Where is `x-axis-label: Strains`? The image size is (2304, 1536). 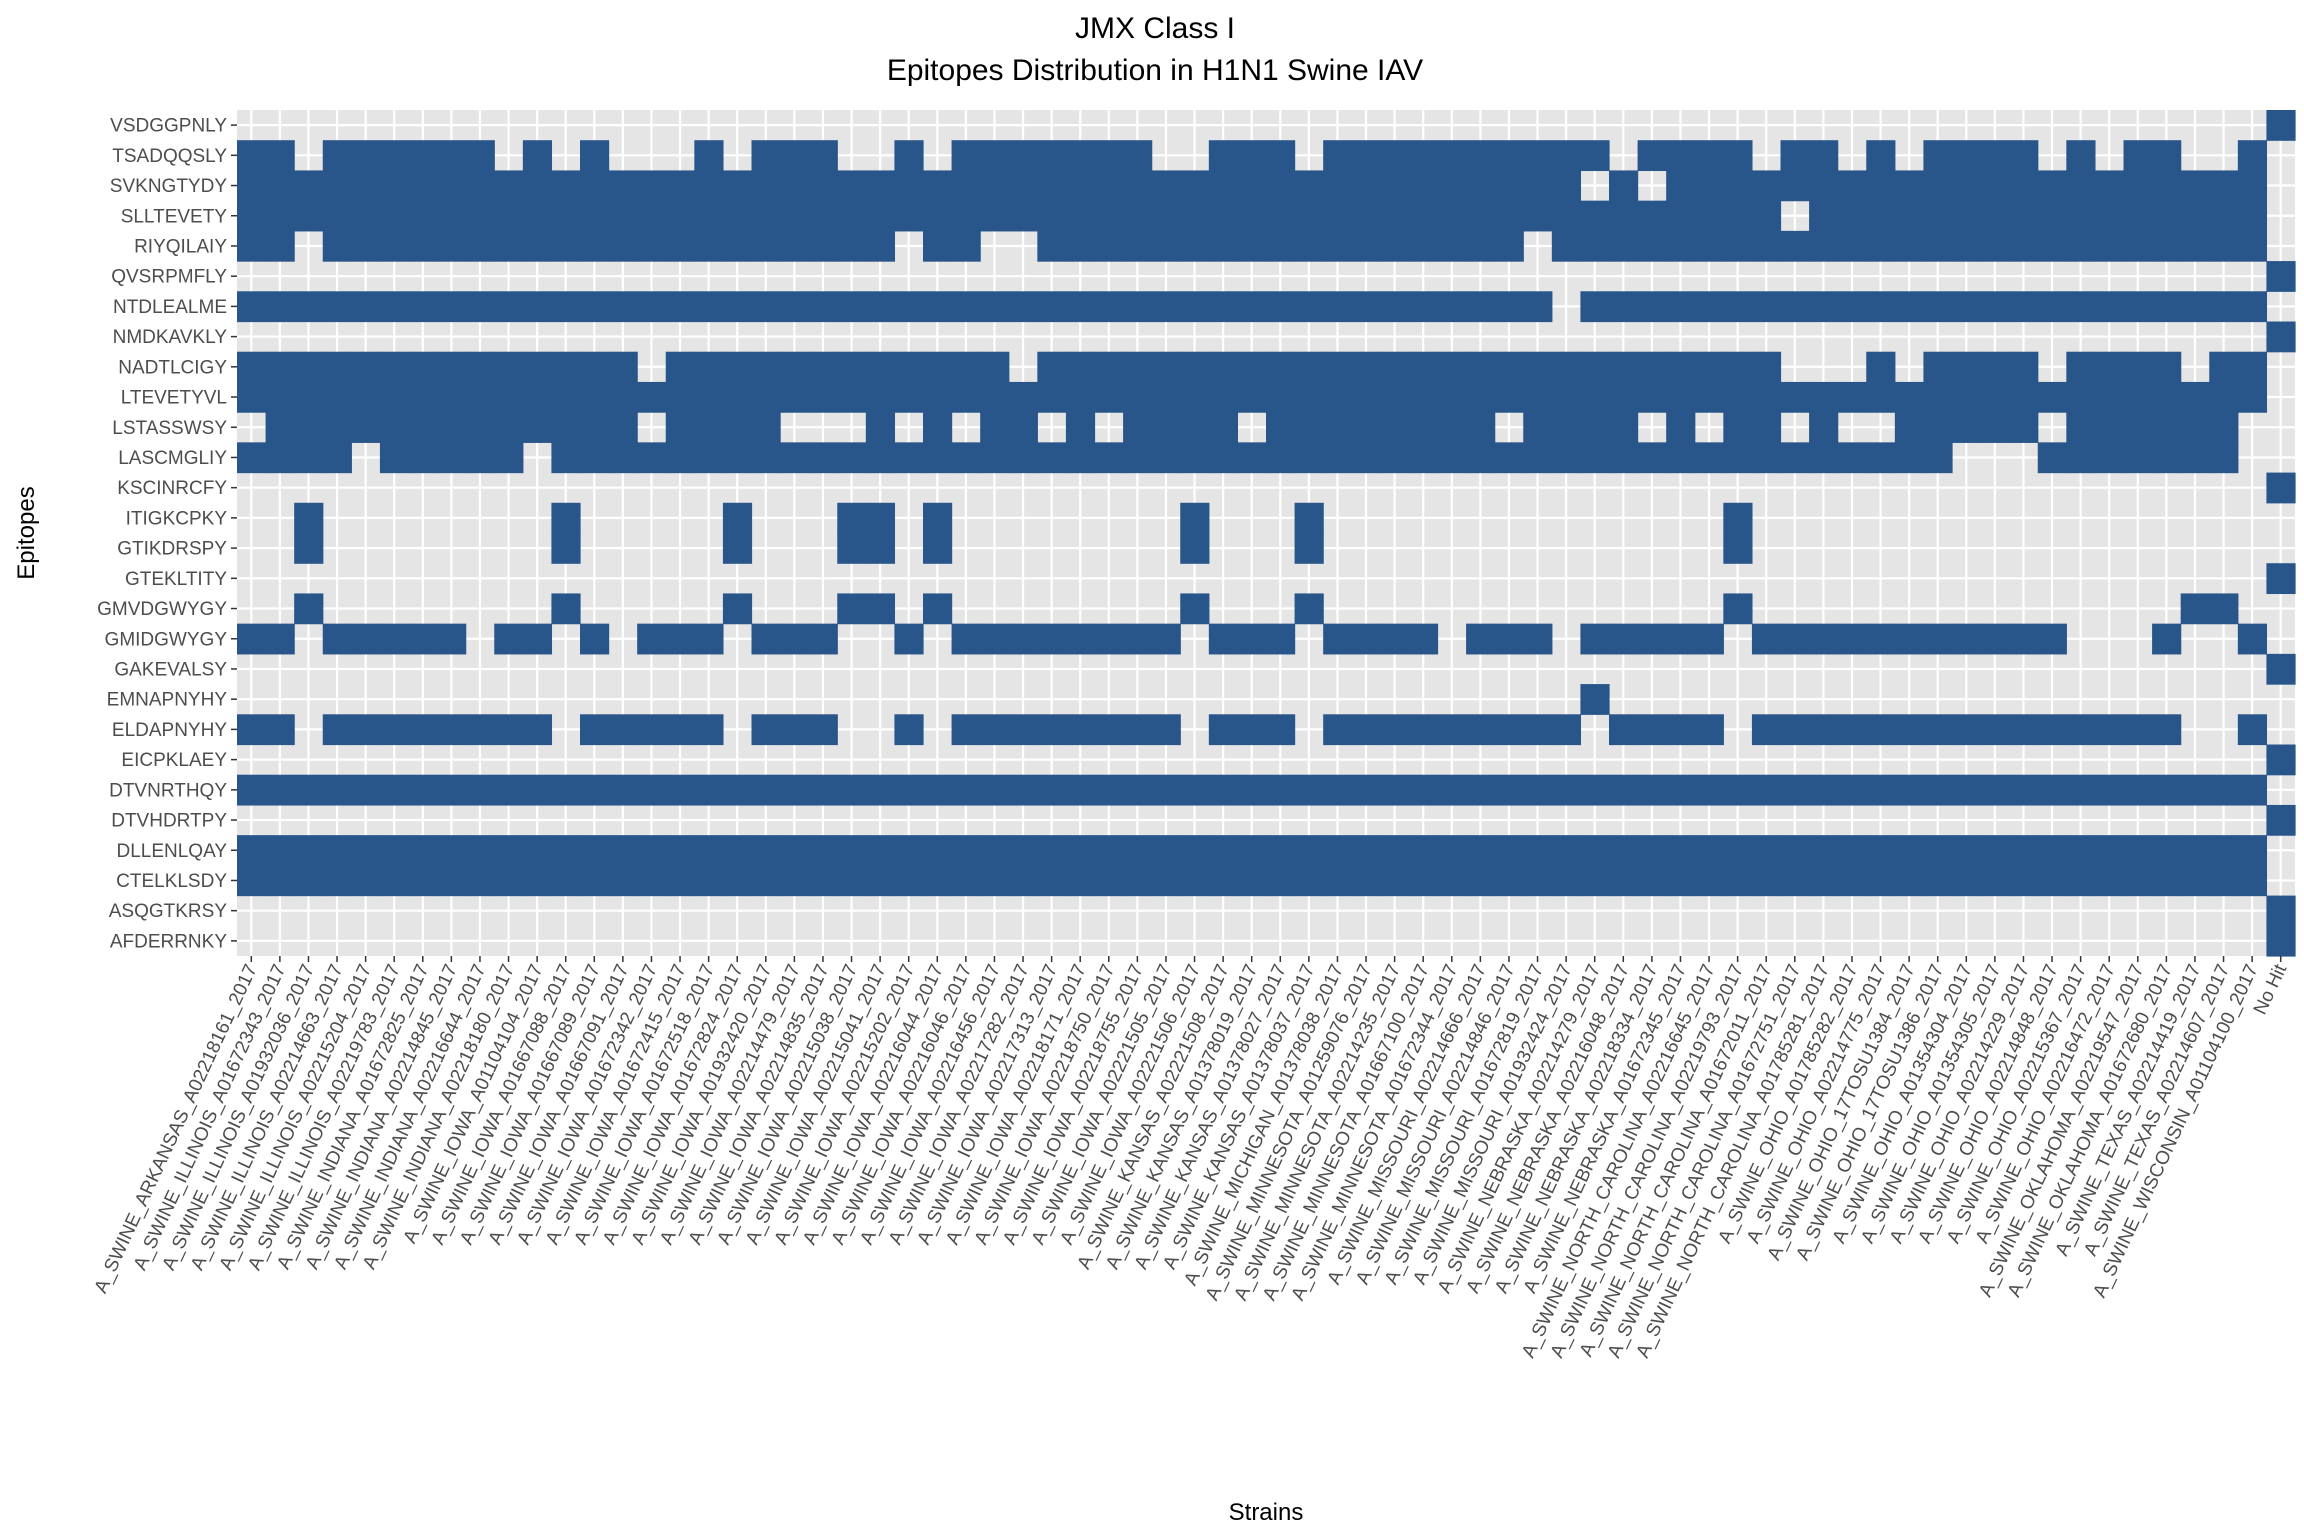
x-axis-label: Strains is located at coordinates (1266, 1512).